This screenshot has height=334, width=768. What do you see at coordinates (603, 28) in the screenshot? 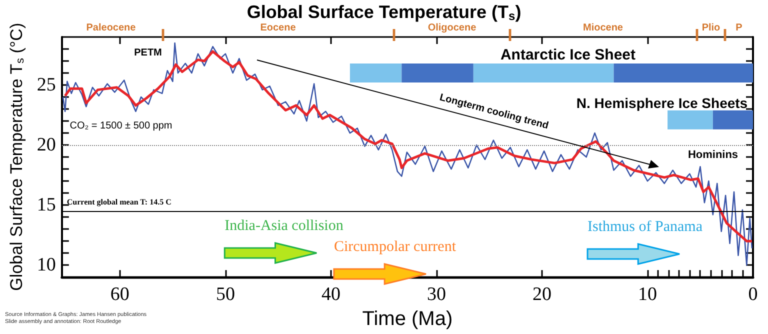
I see `text: Miocene` at bounding box center [603, 28].